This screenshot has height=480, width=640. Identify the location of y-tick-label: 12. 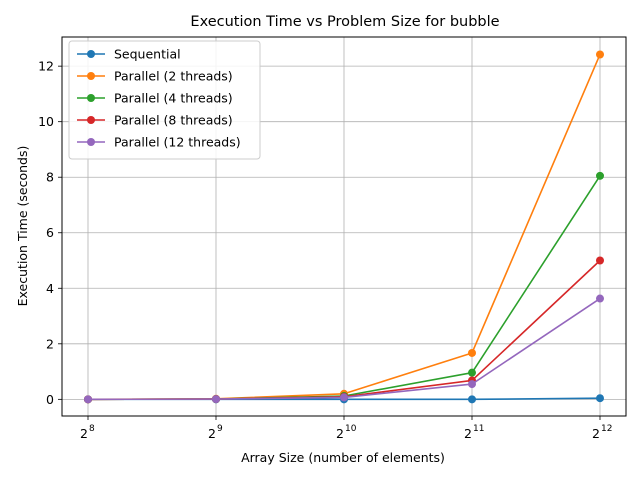
(46, 66).